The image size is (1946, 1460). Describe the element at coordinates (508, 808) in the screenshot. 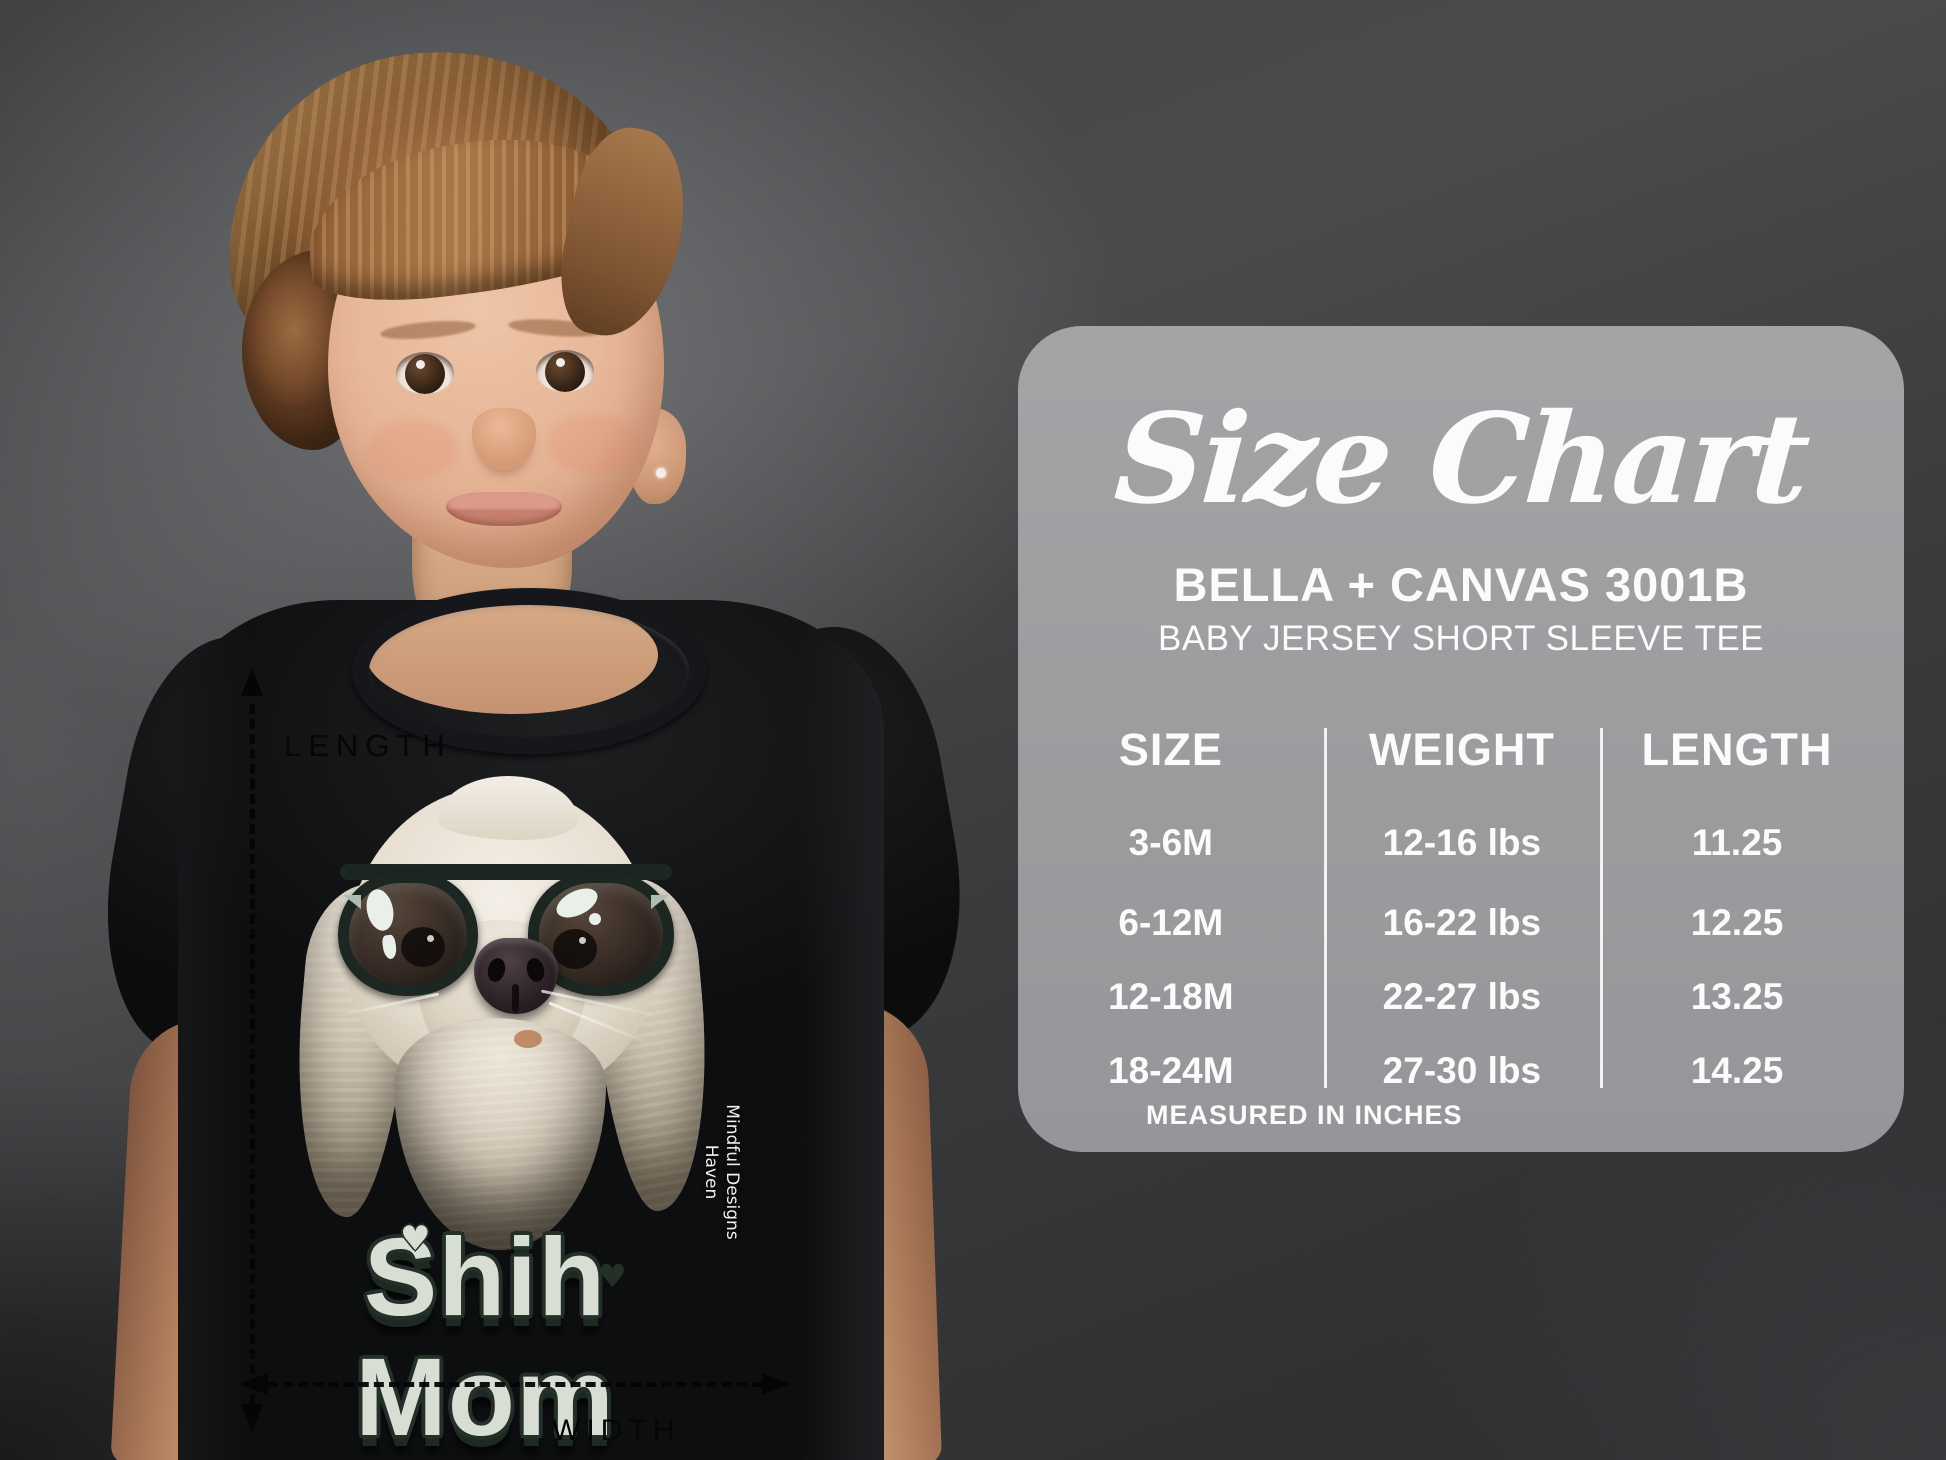

I see `dog-topknot` at that location.